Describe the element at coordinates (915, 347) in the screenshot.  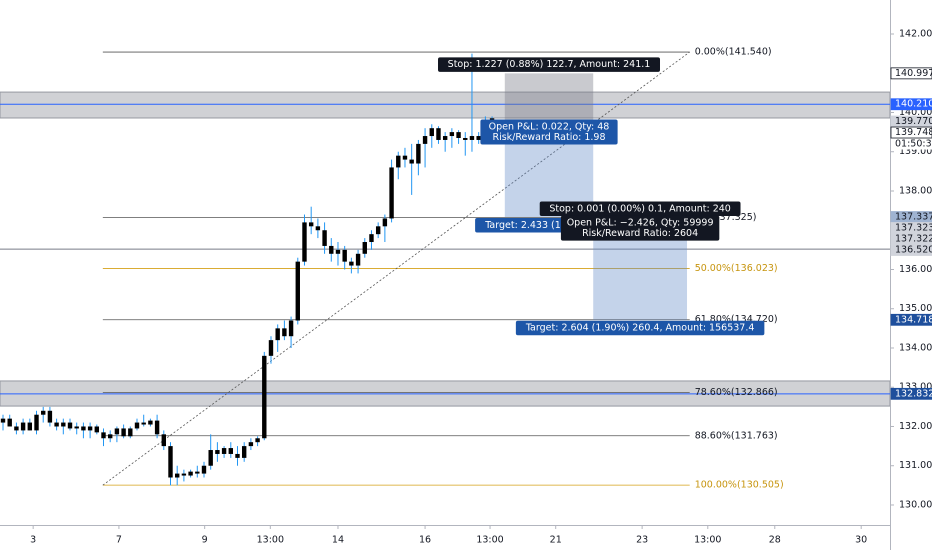
I see `y-tick-label: 134.000` at that location.